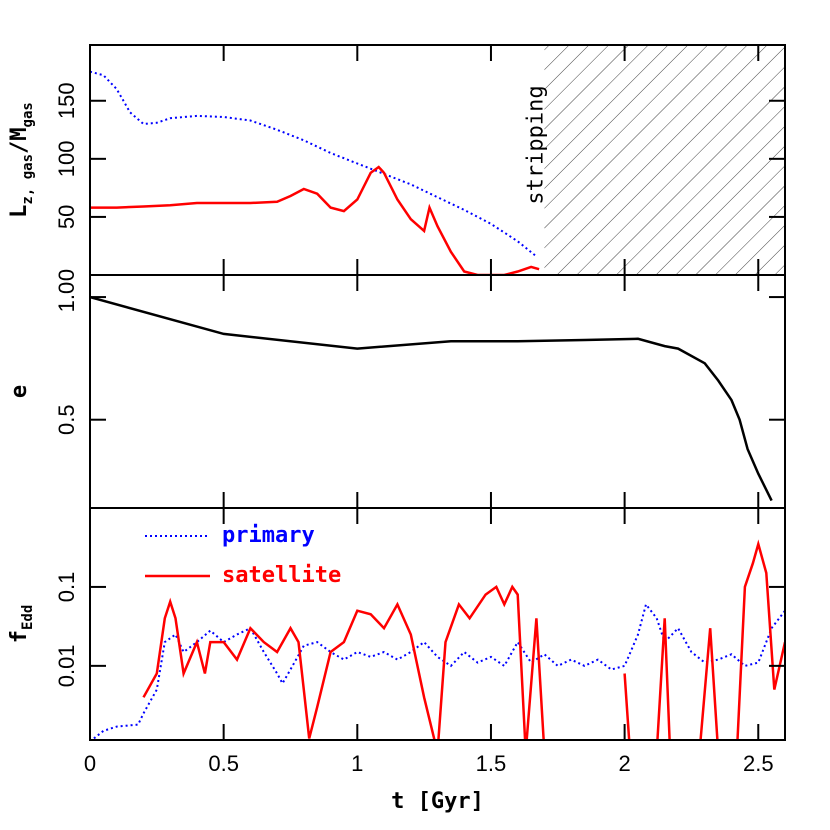 The width and height of the screenshot is (830, 830). I want to click on x-tick-label: 0.5, so click(223, 763).